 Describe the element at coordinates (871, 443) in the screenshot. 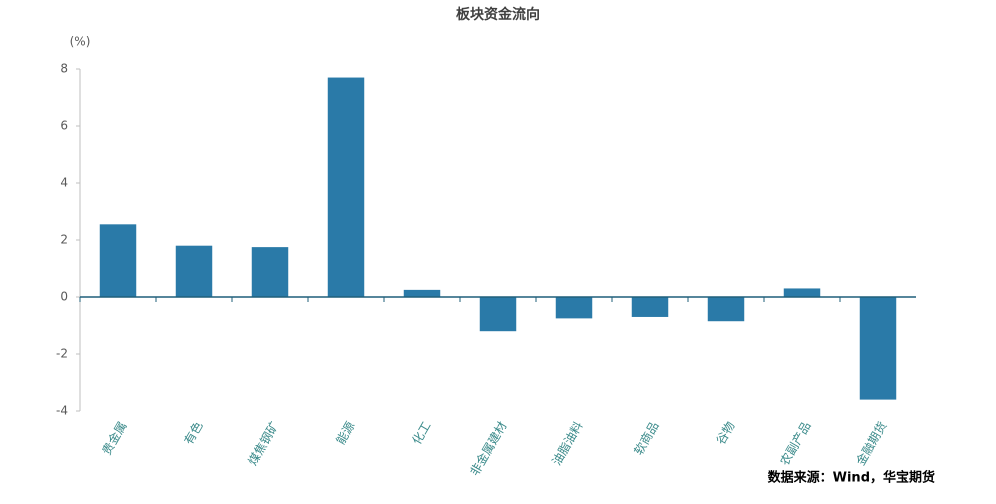

I see `x-tick-label: 金融期货` at that location.